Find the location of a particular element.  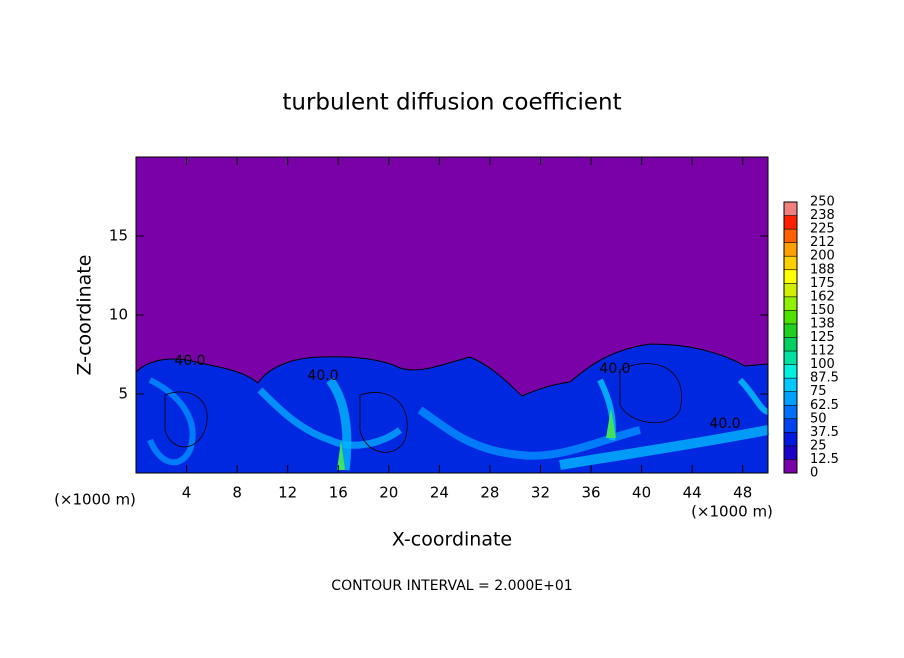

colorbar-tick-label: 25 is located at coordinates (818, 445).